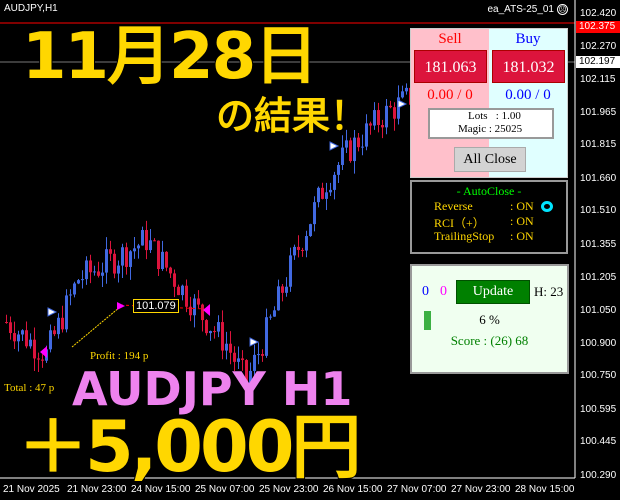  I want to click on price-label: 100.900, so click(598, 343).